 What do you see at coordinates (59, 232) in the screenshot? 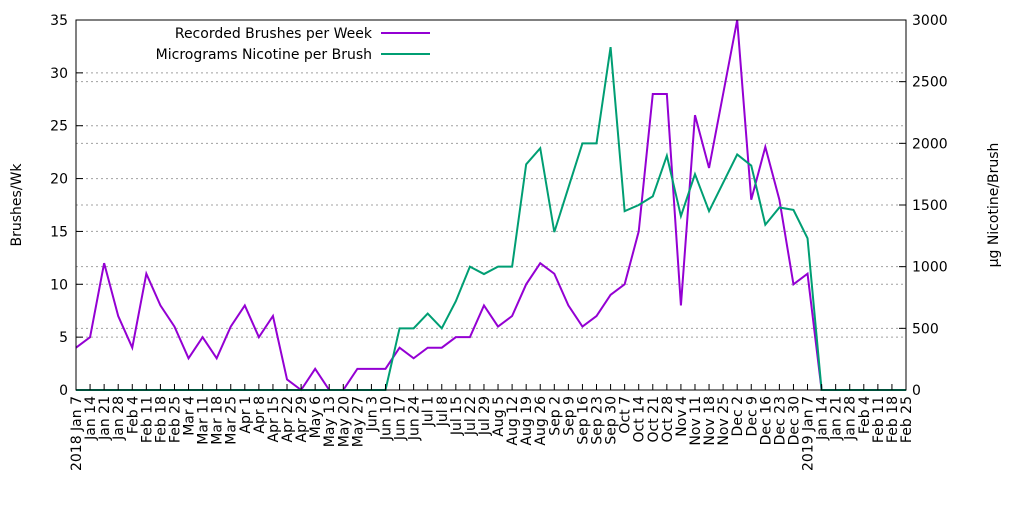
I see `y-tick-label: 15` at bounding box center [59, 232].